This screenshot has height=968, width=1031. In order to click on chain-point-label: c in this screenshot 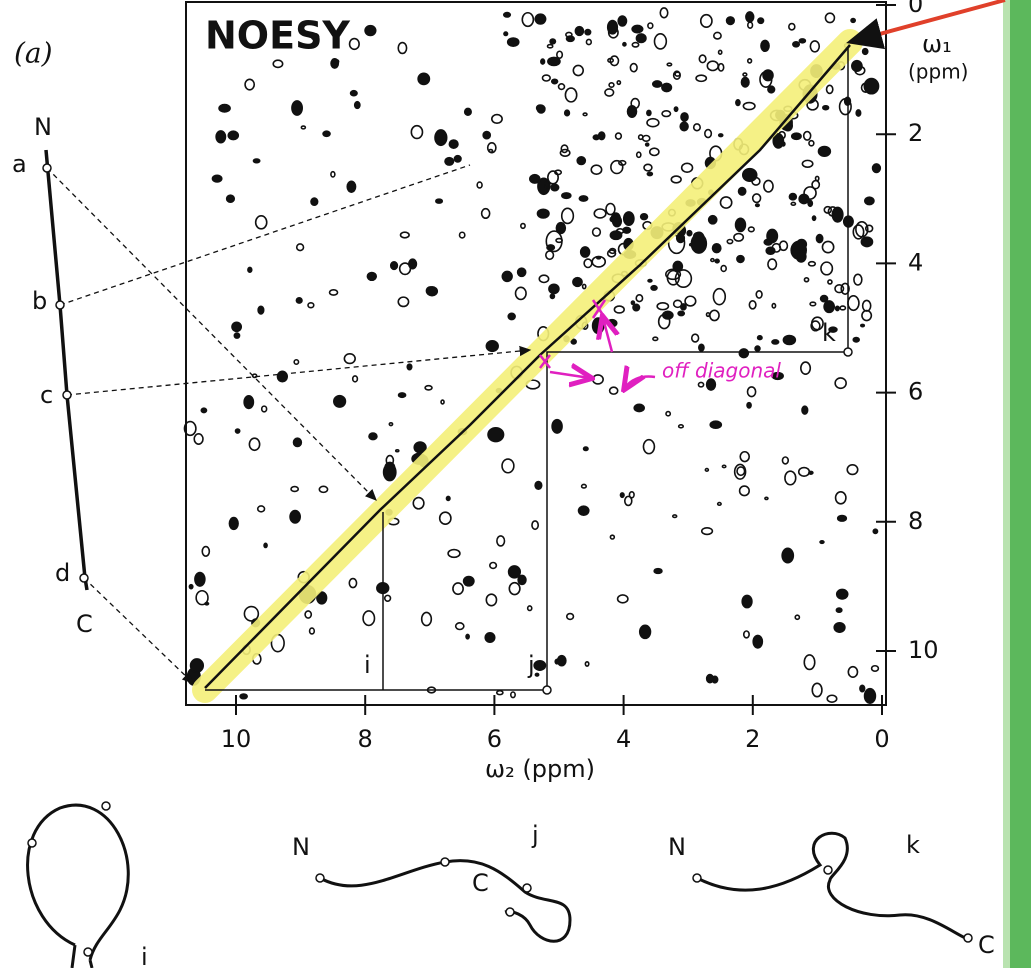, I will do `click(46, 395)`.